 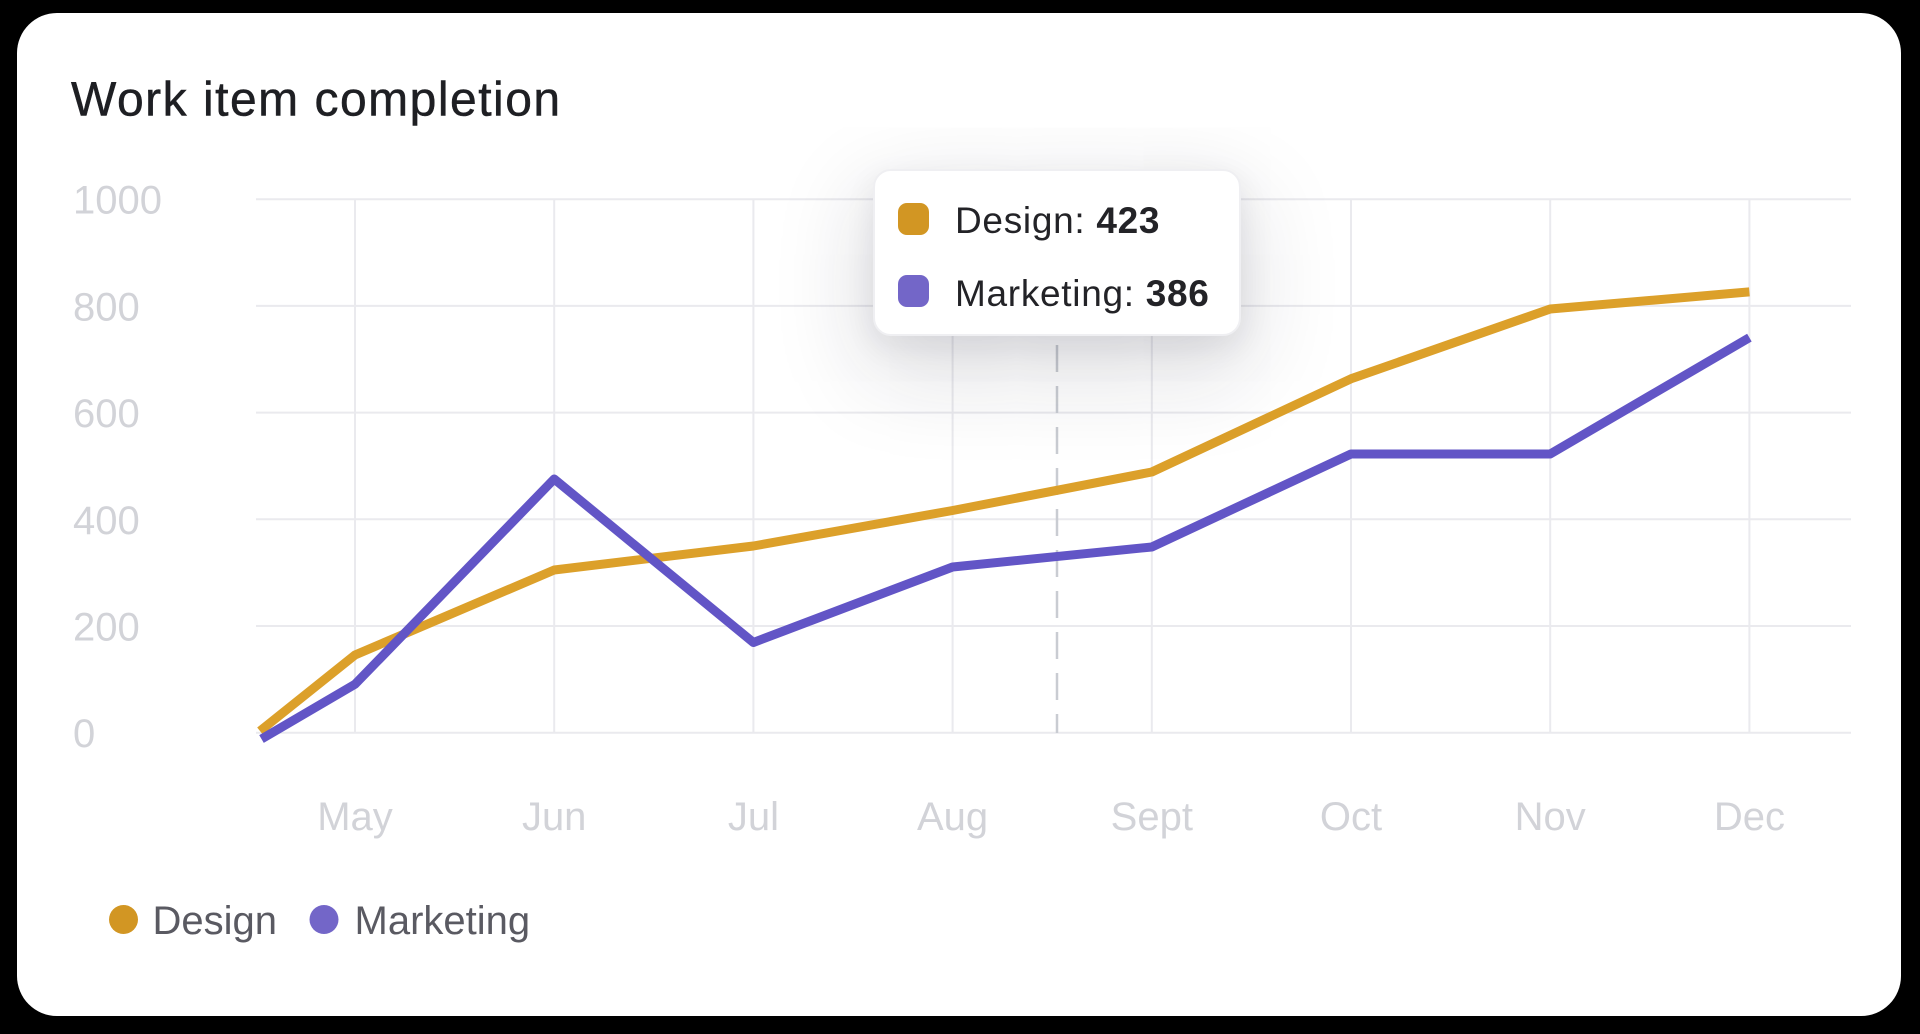 What do you see at coordinates (84, 734) in the screenshot?
I see `svg-text: 0` at bounding box center [84, 734].